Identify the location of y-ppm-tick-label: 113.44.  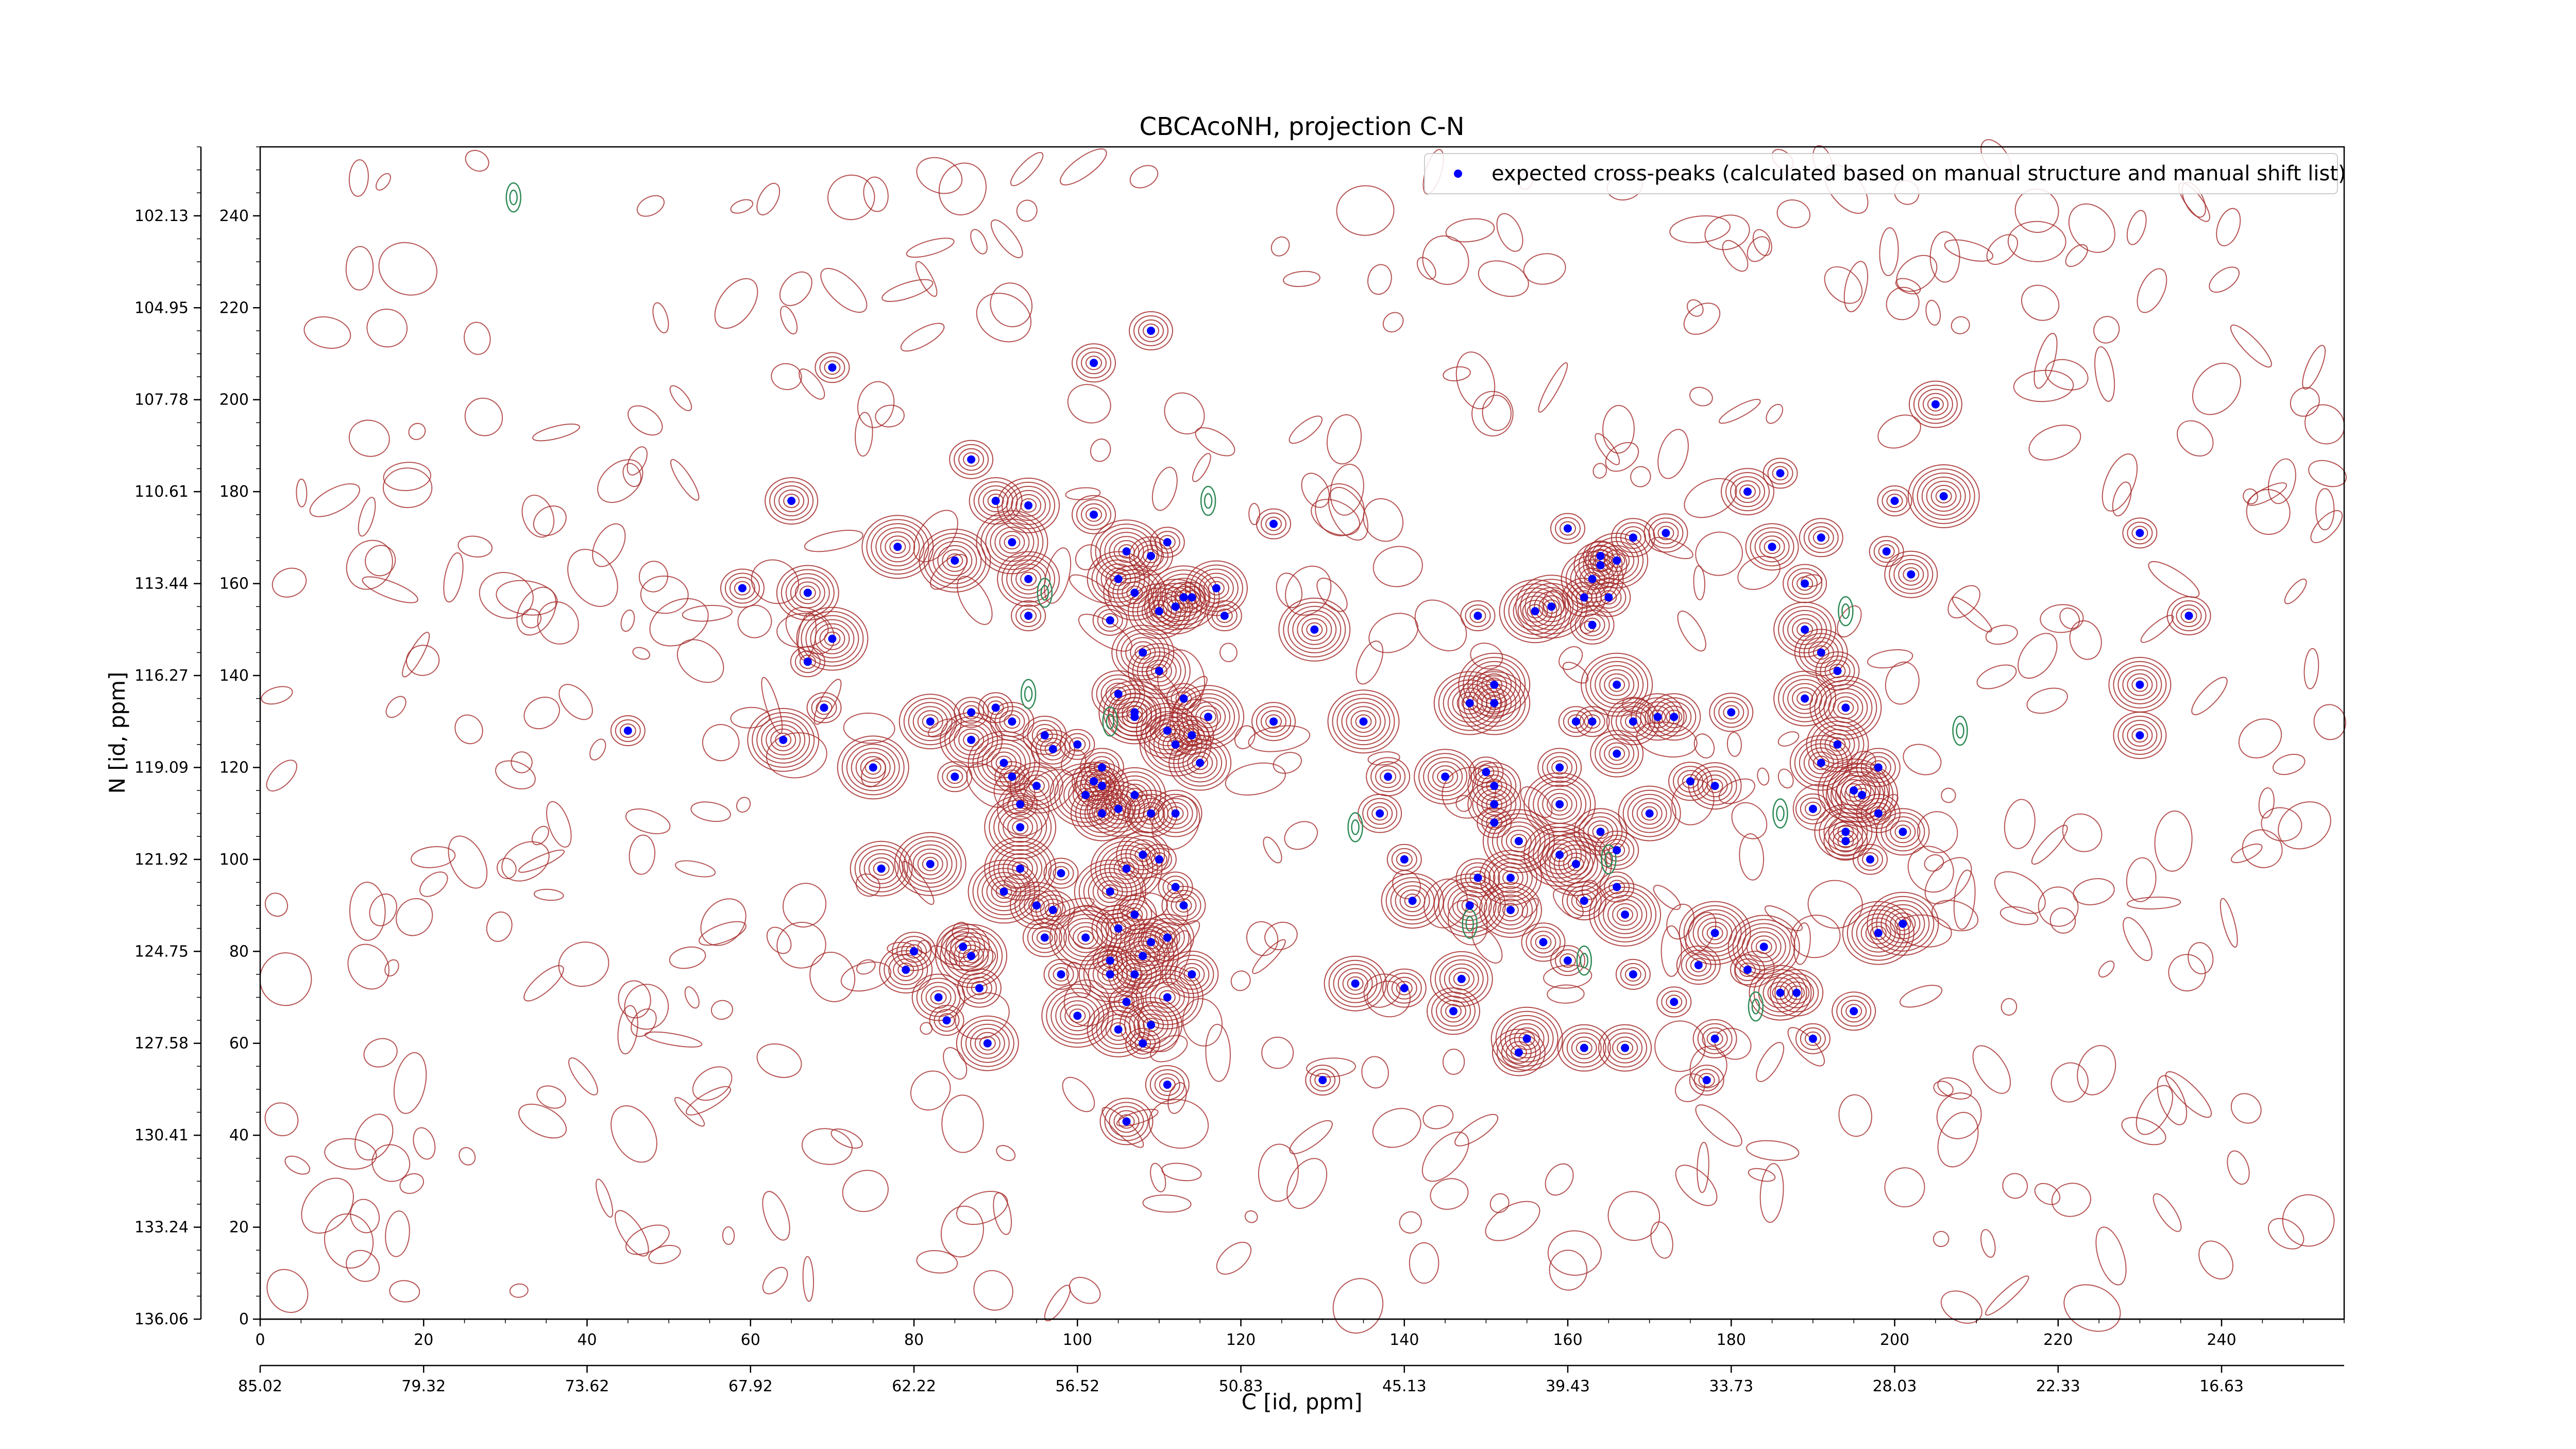
(161, 584).